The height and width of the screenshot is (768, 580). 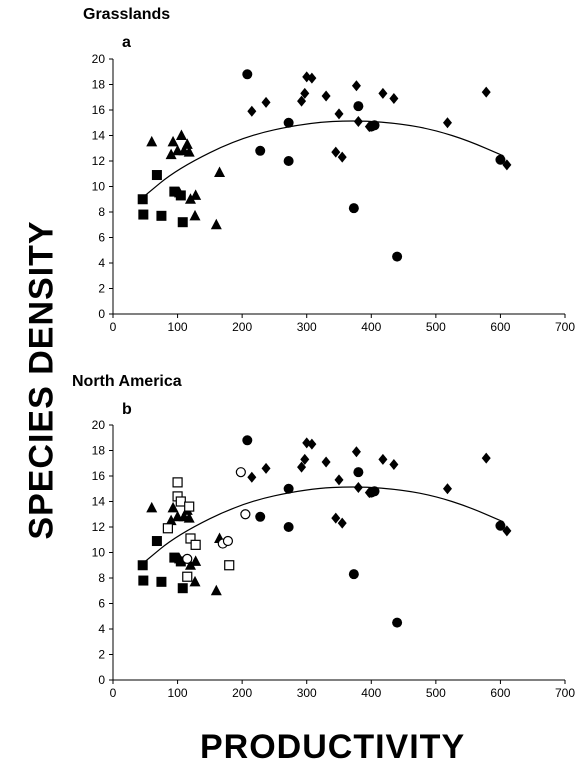 I want to click on panel-a-x-tick-label: 700, so click(x=565, y=327).